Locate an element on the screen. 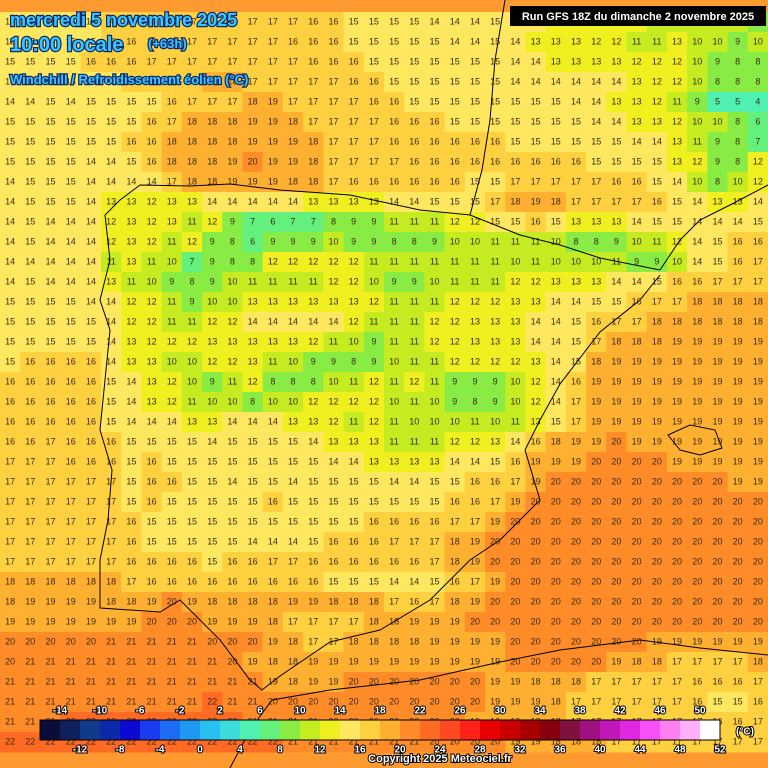  legend-tick-label: 12 is located at coordinates (320, 750).